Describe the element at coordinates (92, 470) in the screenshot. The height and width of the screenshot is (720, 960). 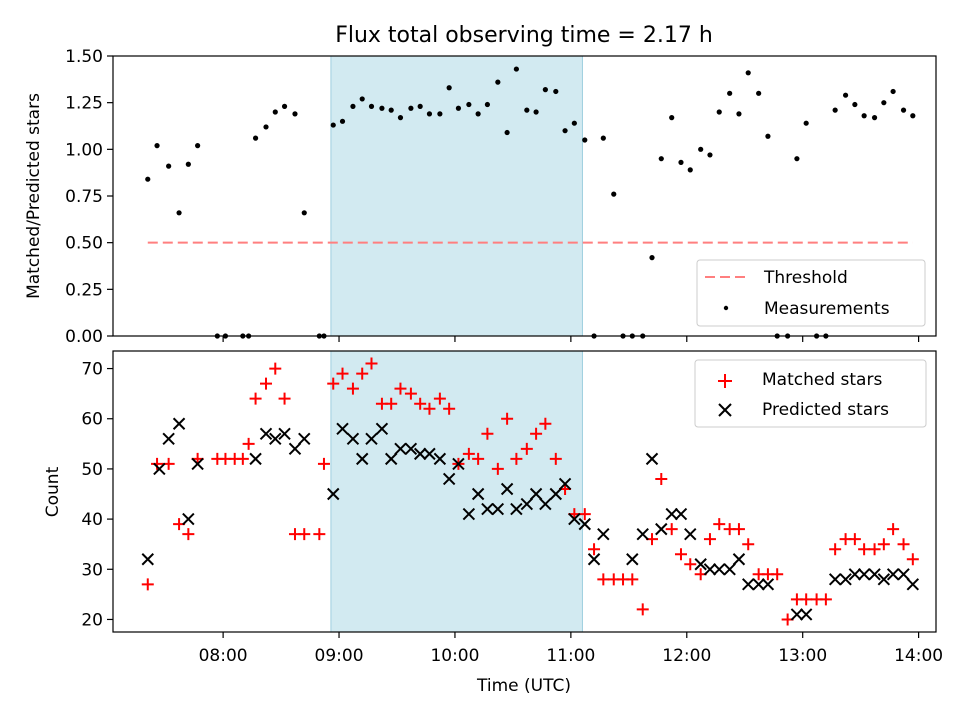
I see `bottom-y-tick-label: 50` at that location.